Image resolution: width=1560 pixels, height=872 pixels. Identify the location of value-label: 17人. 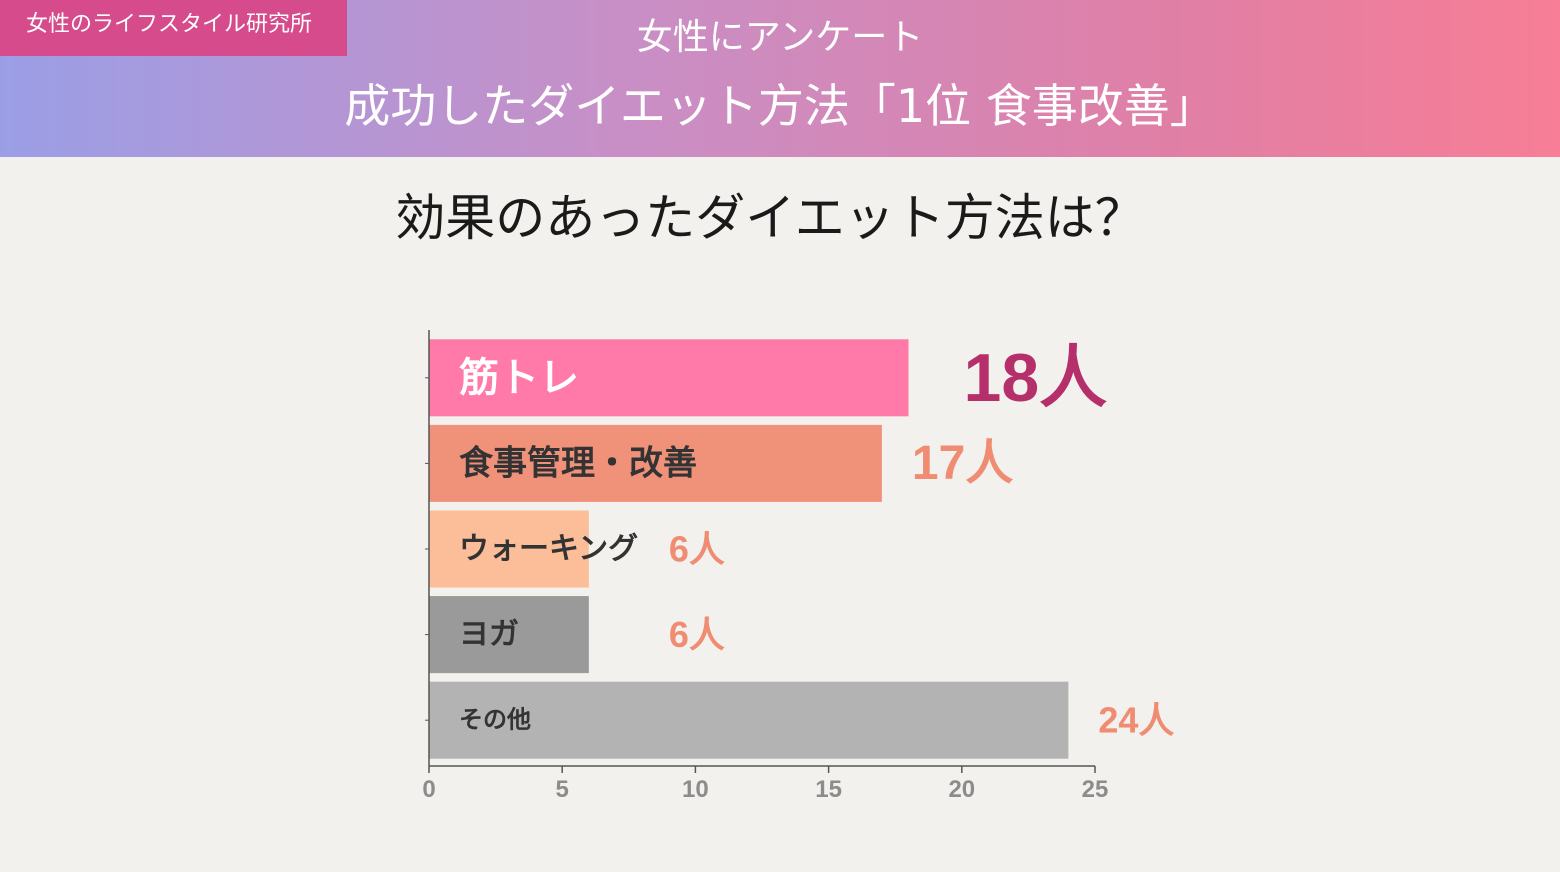
(962, 463).